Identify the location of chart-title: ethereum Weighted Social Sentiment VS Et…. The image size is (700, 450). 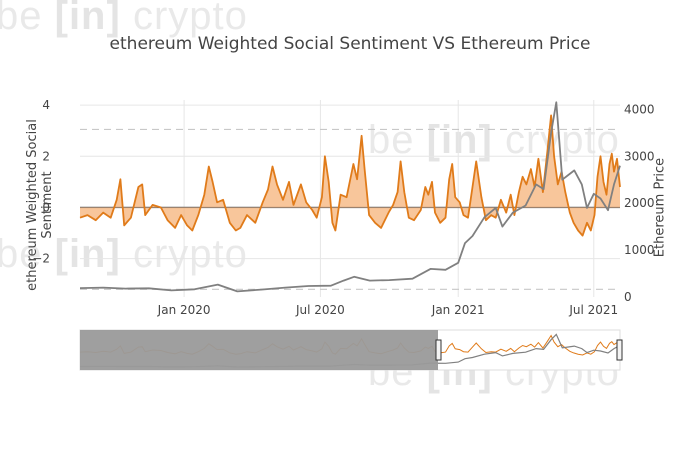
(350, 44).